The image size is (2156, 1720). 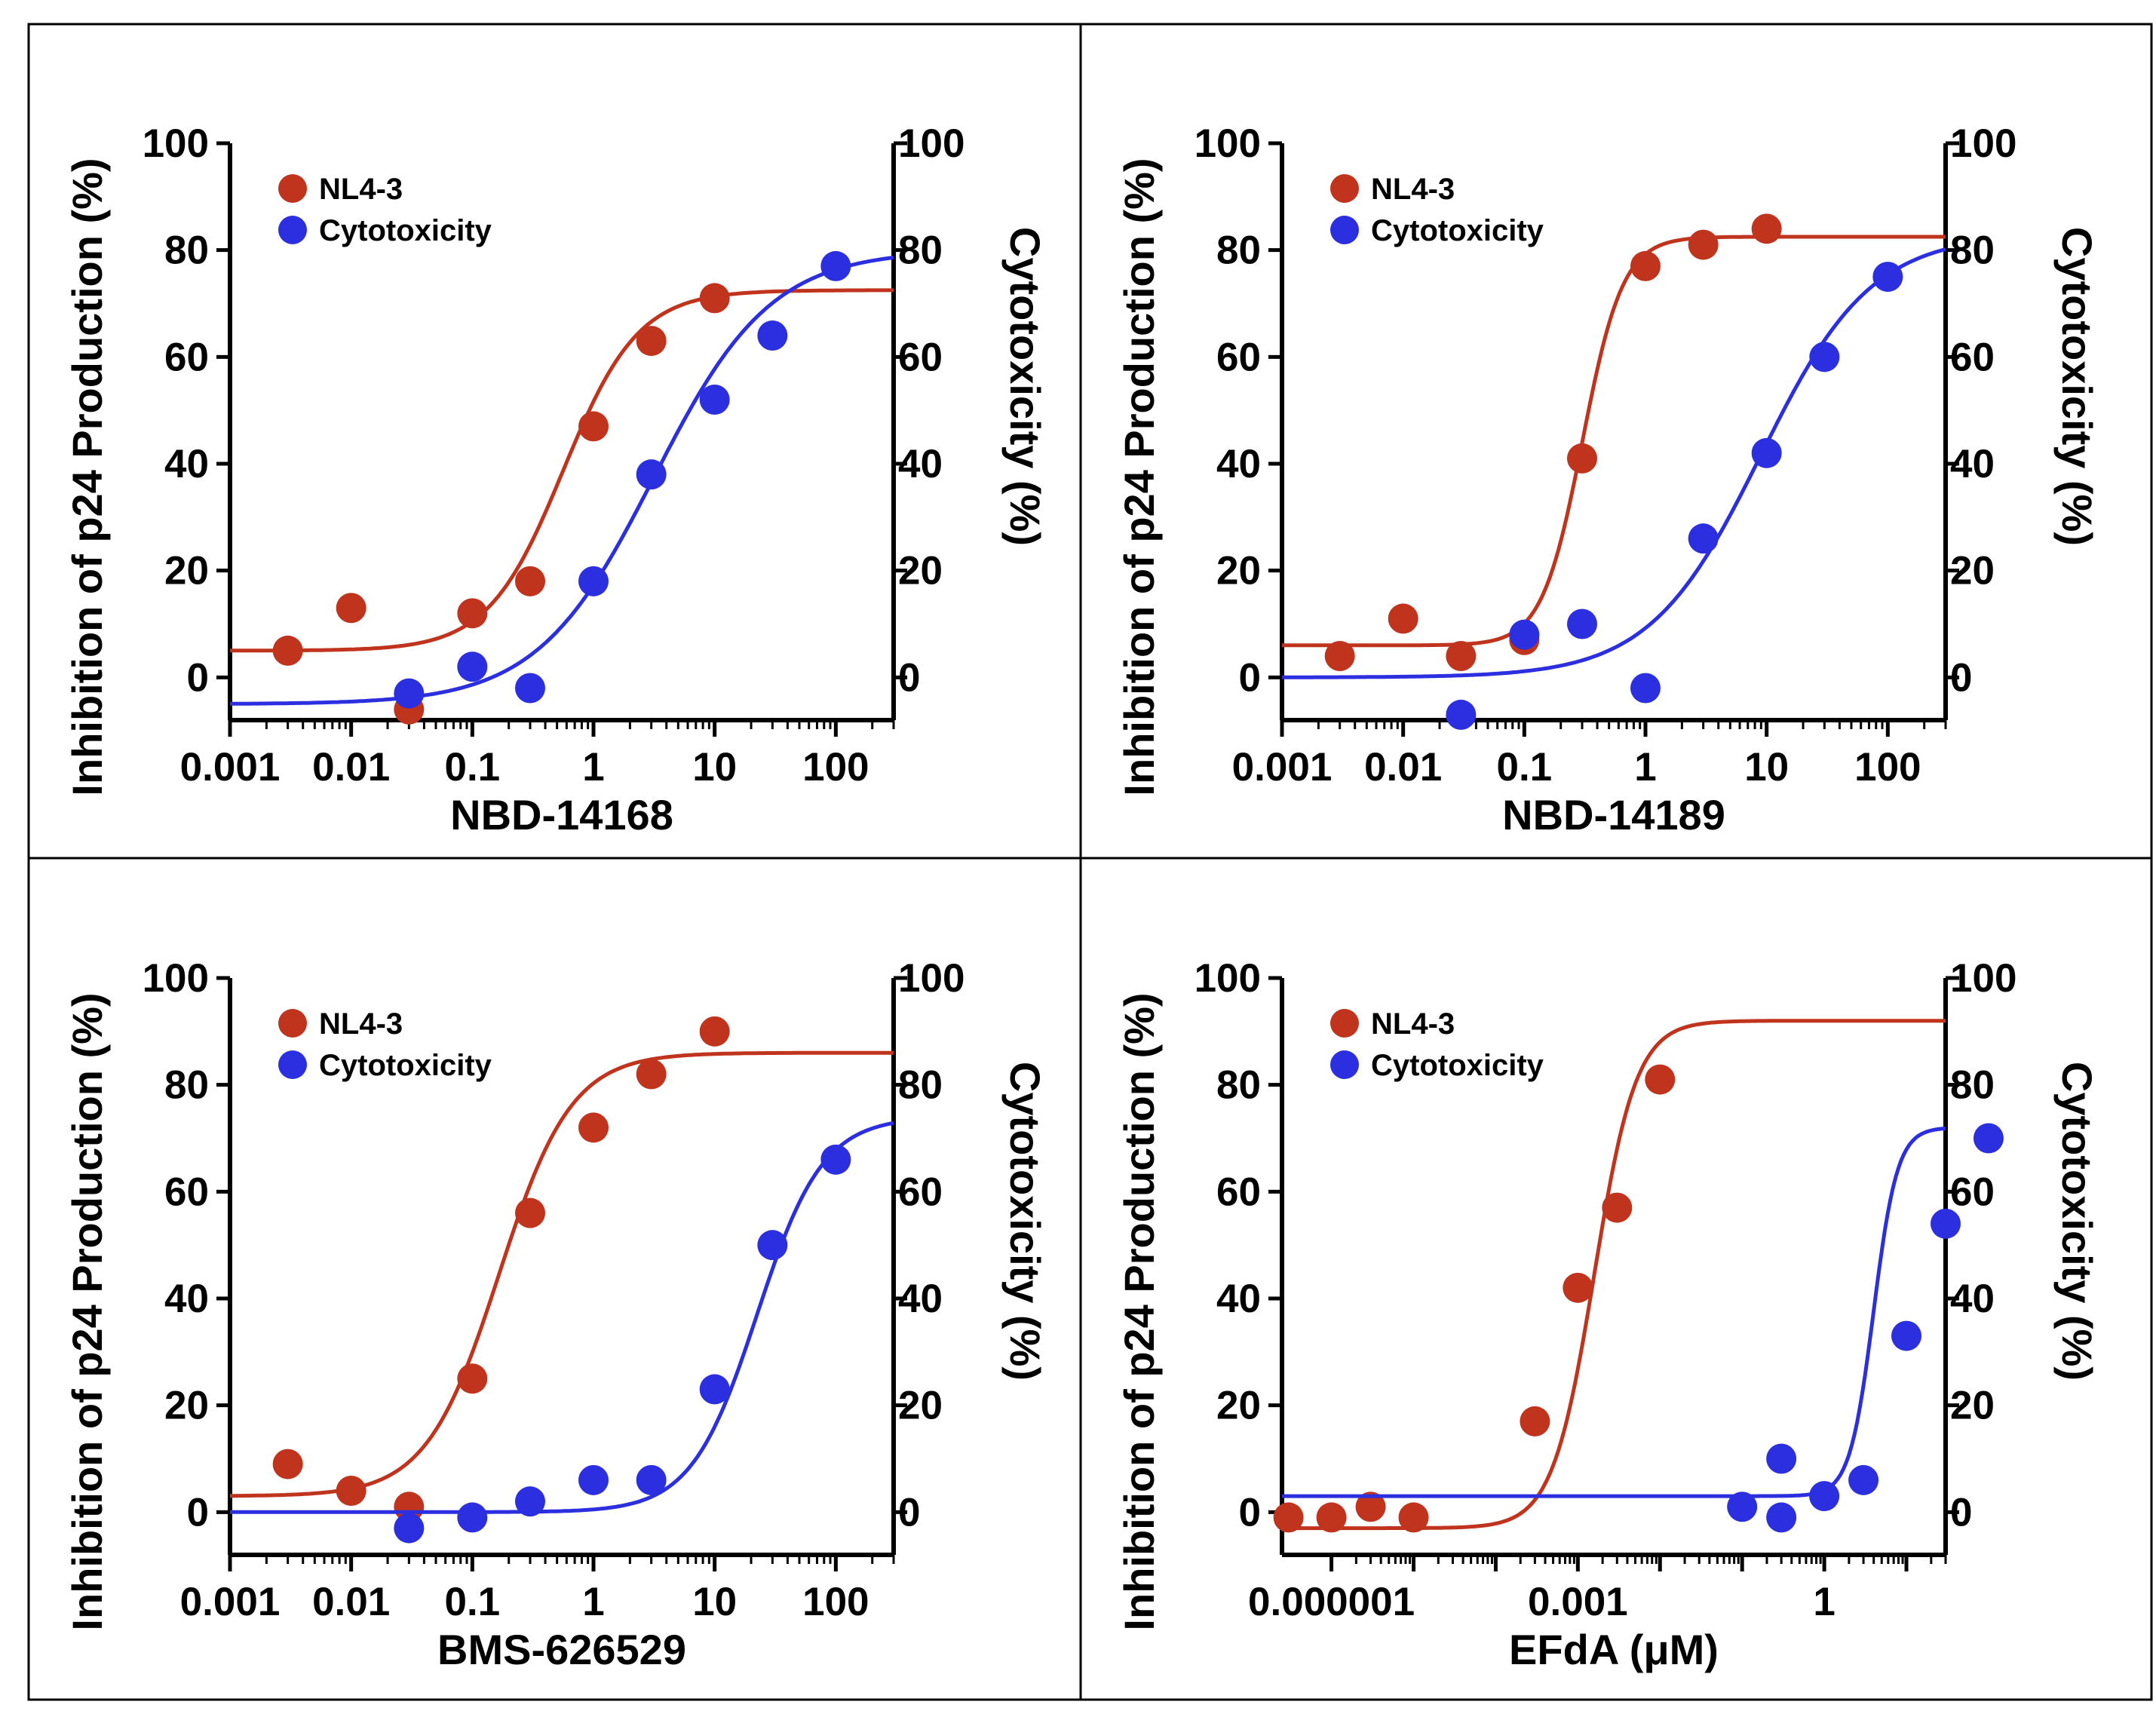 I want to click on nl43-fit-curve, so click(x=562, y=470).